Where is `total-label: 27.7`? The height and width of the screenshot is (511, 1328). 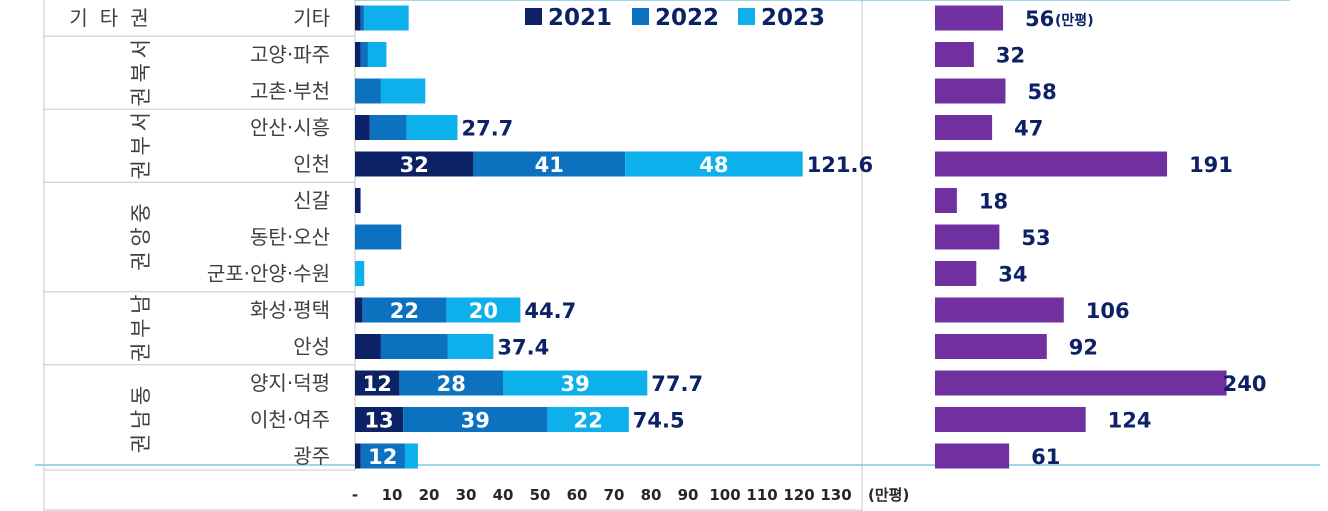 total-label: 27.7 is located at coordinates (487, 129).